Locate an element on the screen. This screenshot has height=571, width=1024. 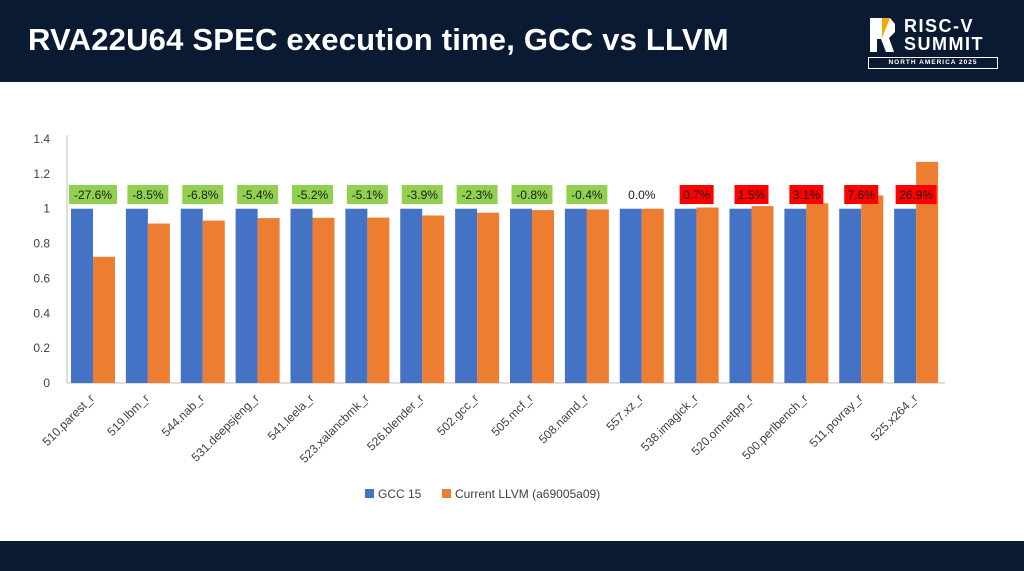
y-tick-label: 0.6 is located at coordinates (41, 278).